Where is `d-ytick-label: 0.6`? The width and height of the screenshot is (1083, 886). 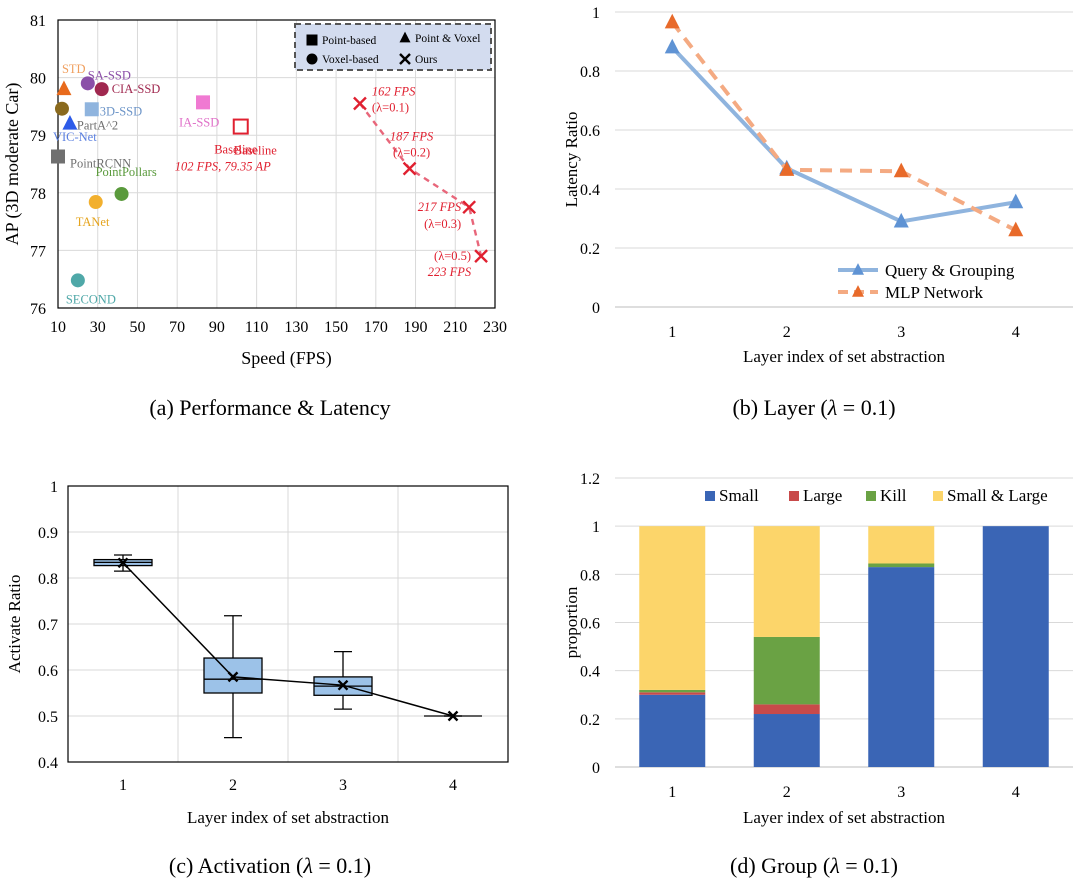
d-ytick-label: 0.6 is located at coordinates (590, 624).